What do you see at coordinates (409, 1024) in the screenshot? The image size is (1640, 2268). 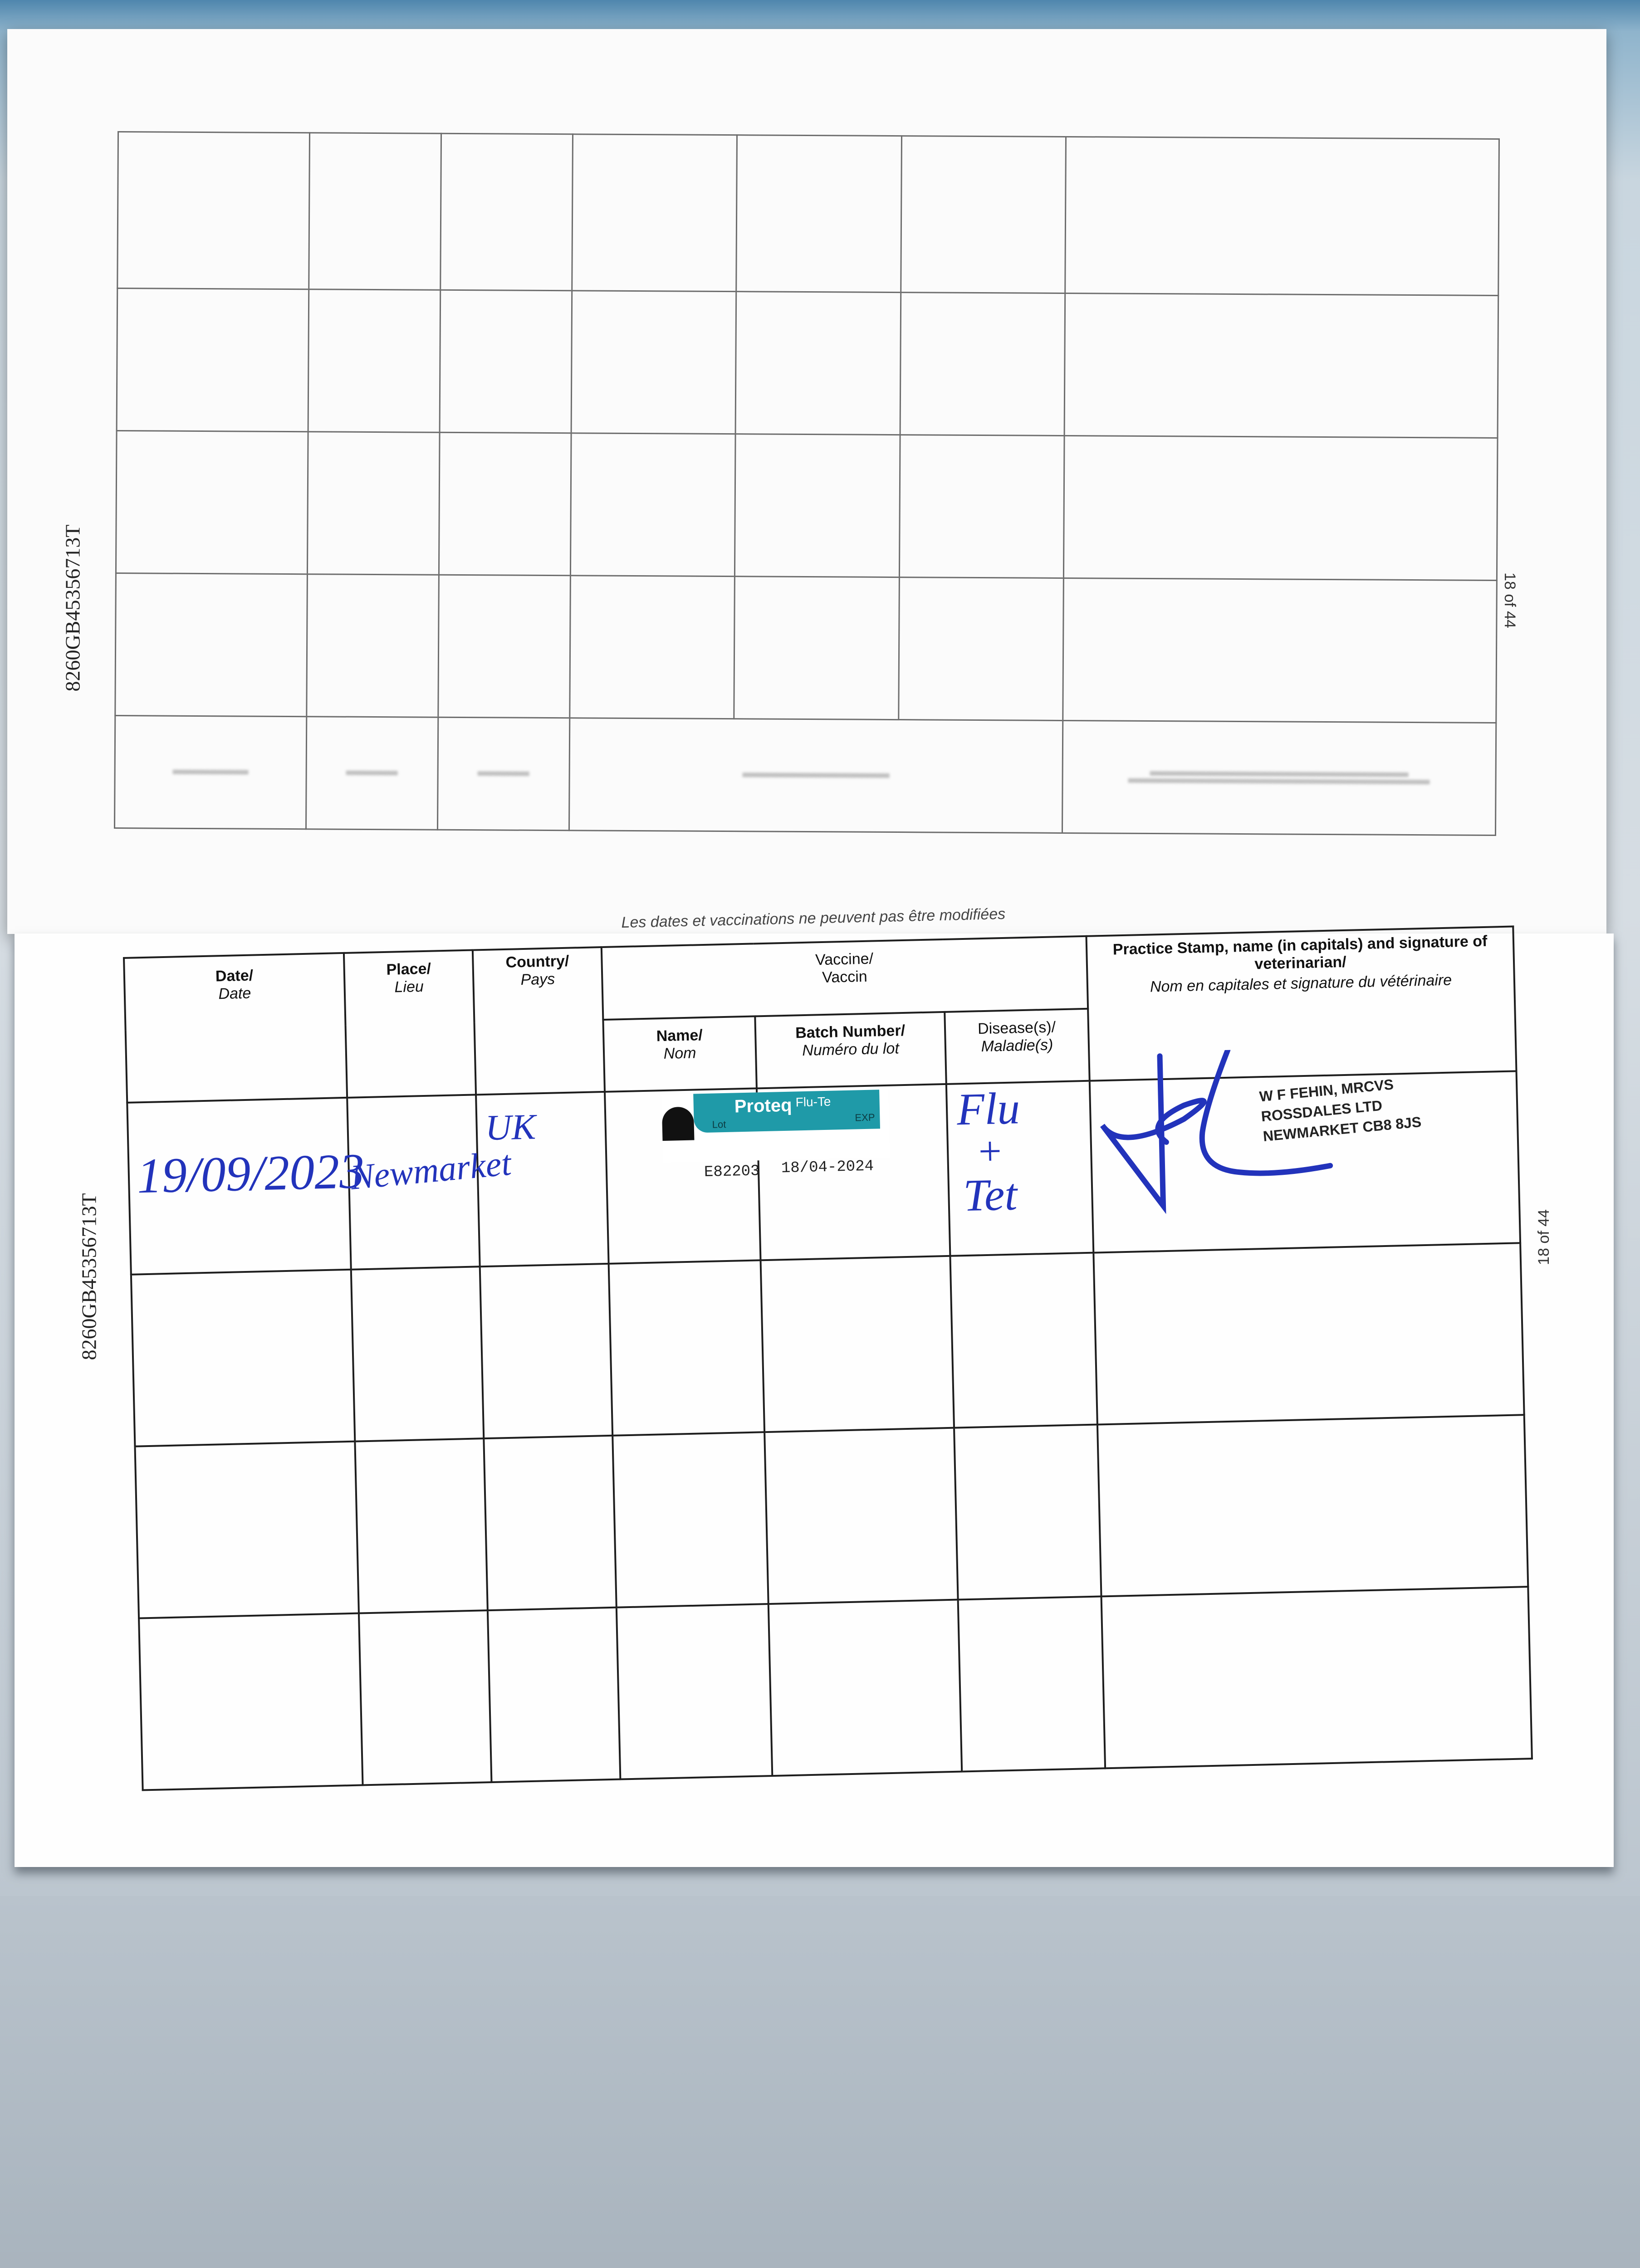 I see `header-place: Place/Lieu` at bounding box center [409, 1024].